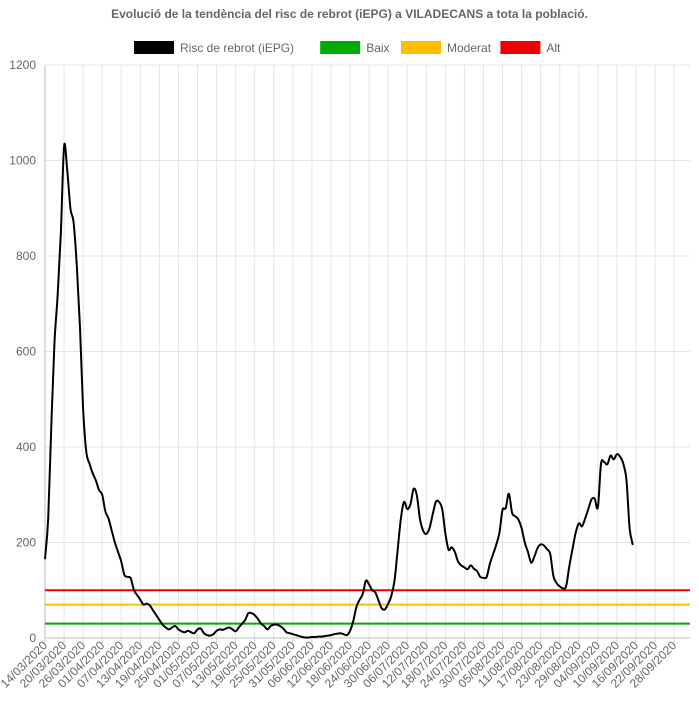 Image resolution: width=699 pixels, height=711 pixels. I want to click on y-tick-label: 400, so click(26, 447).